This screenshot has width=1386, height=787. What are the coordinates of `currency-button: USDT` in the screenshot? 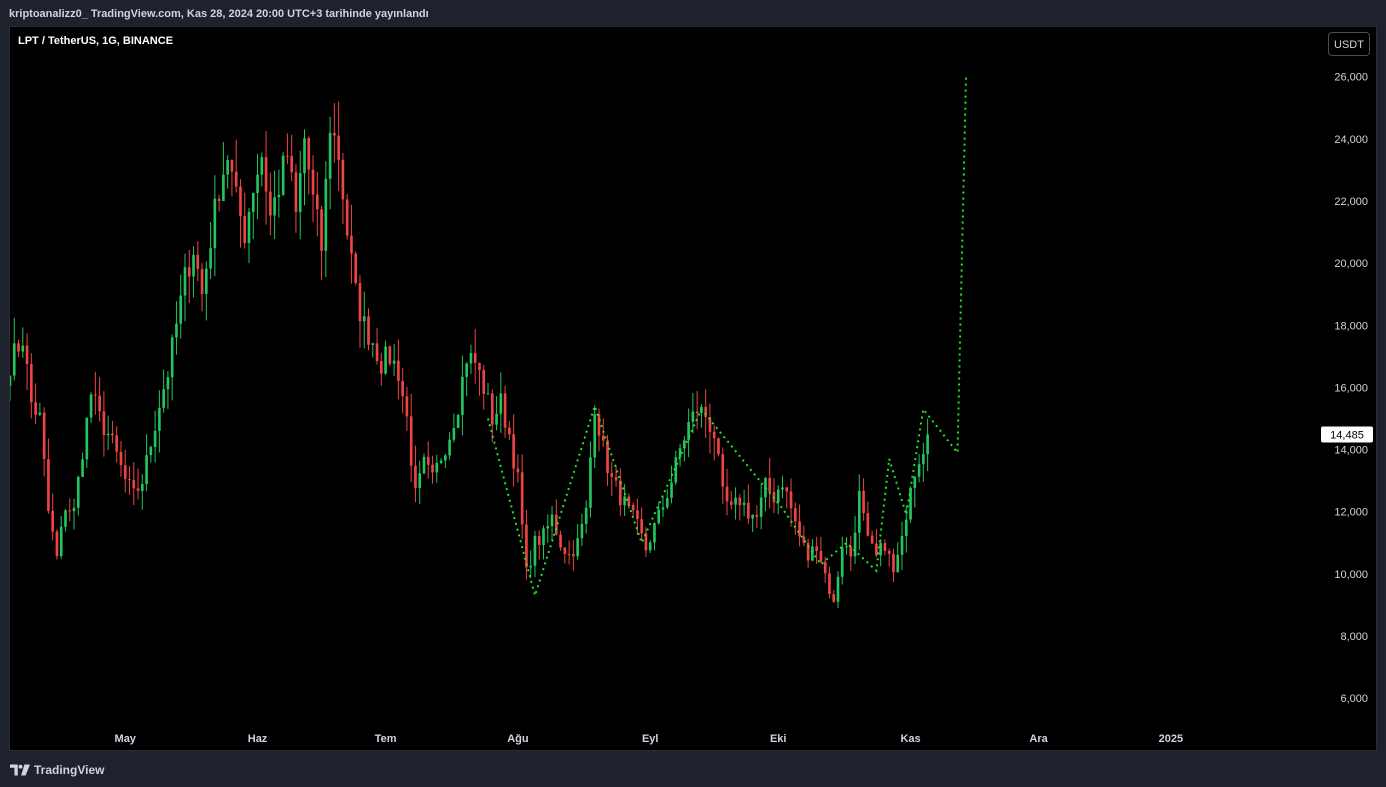 It's located at (1349, 44).